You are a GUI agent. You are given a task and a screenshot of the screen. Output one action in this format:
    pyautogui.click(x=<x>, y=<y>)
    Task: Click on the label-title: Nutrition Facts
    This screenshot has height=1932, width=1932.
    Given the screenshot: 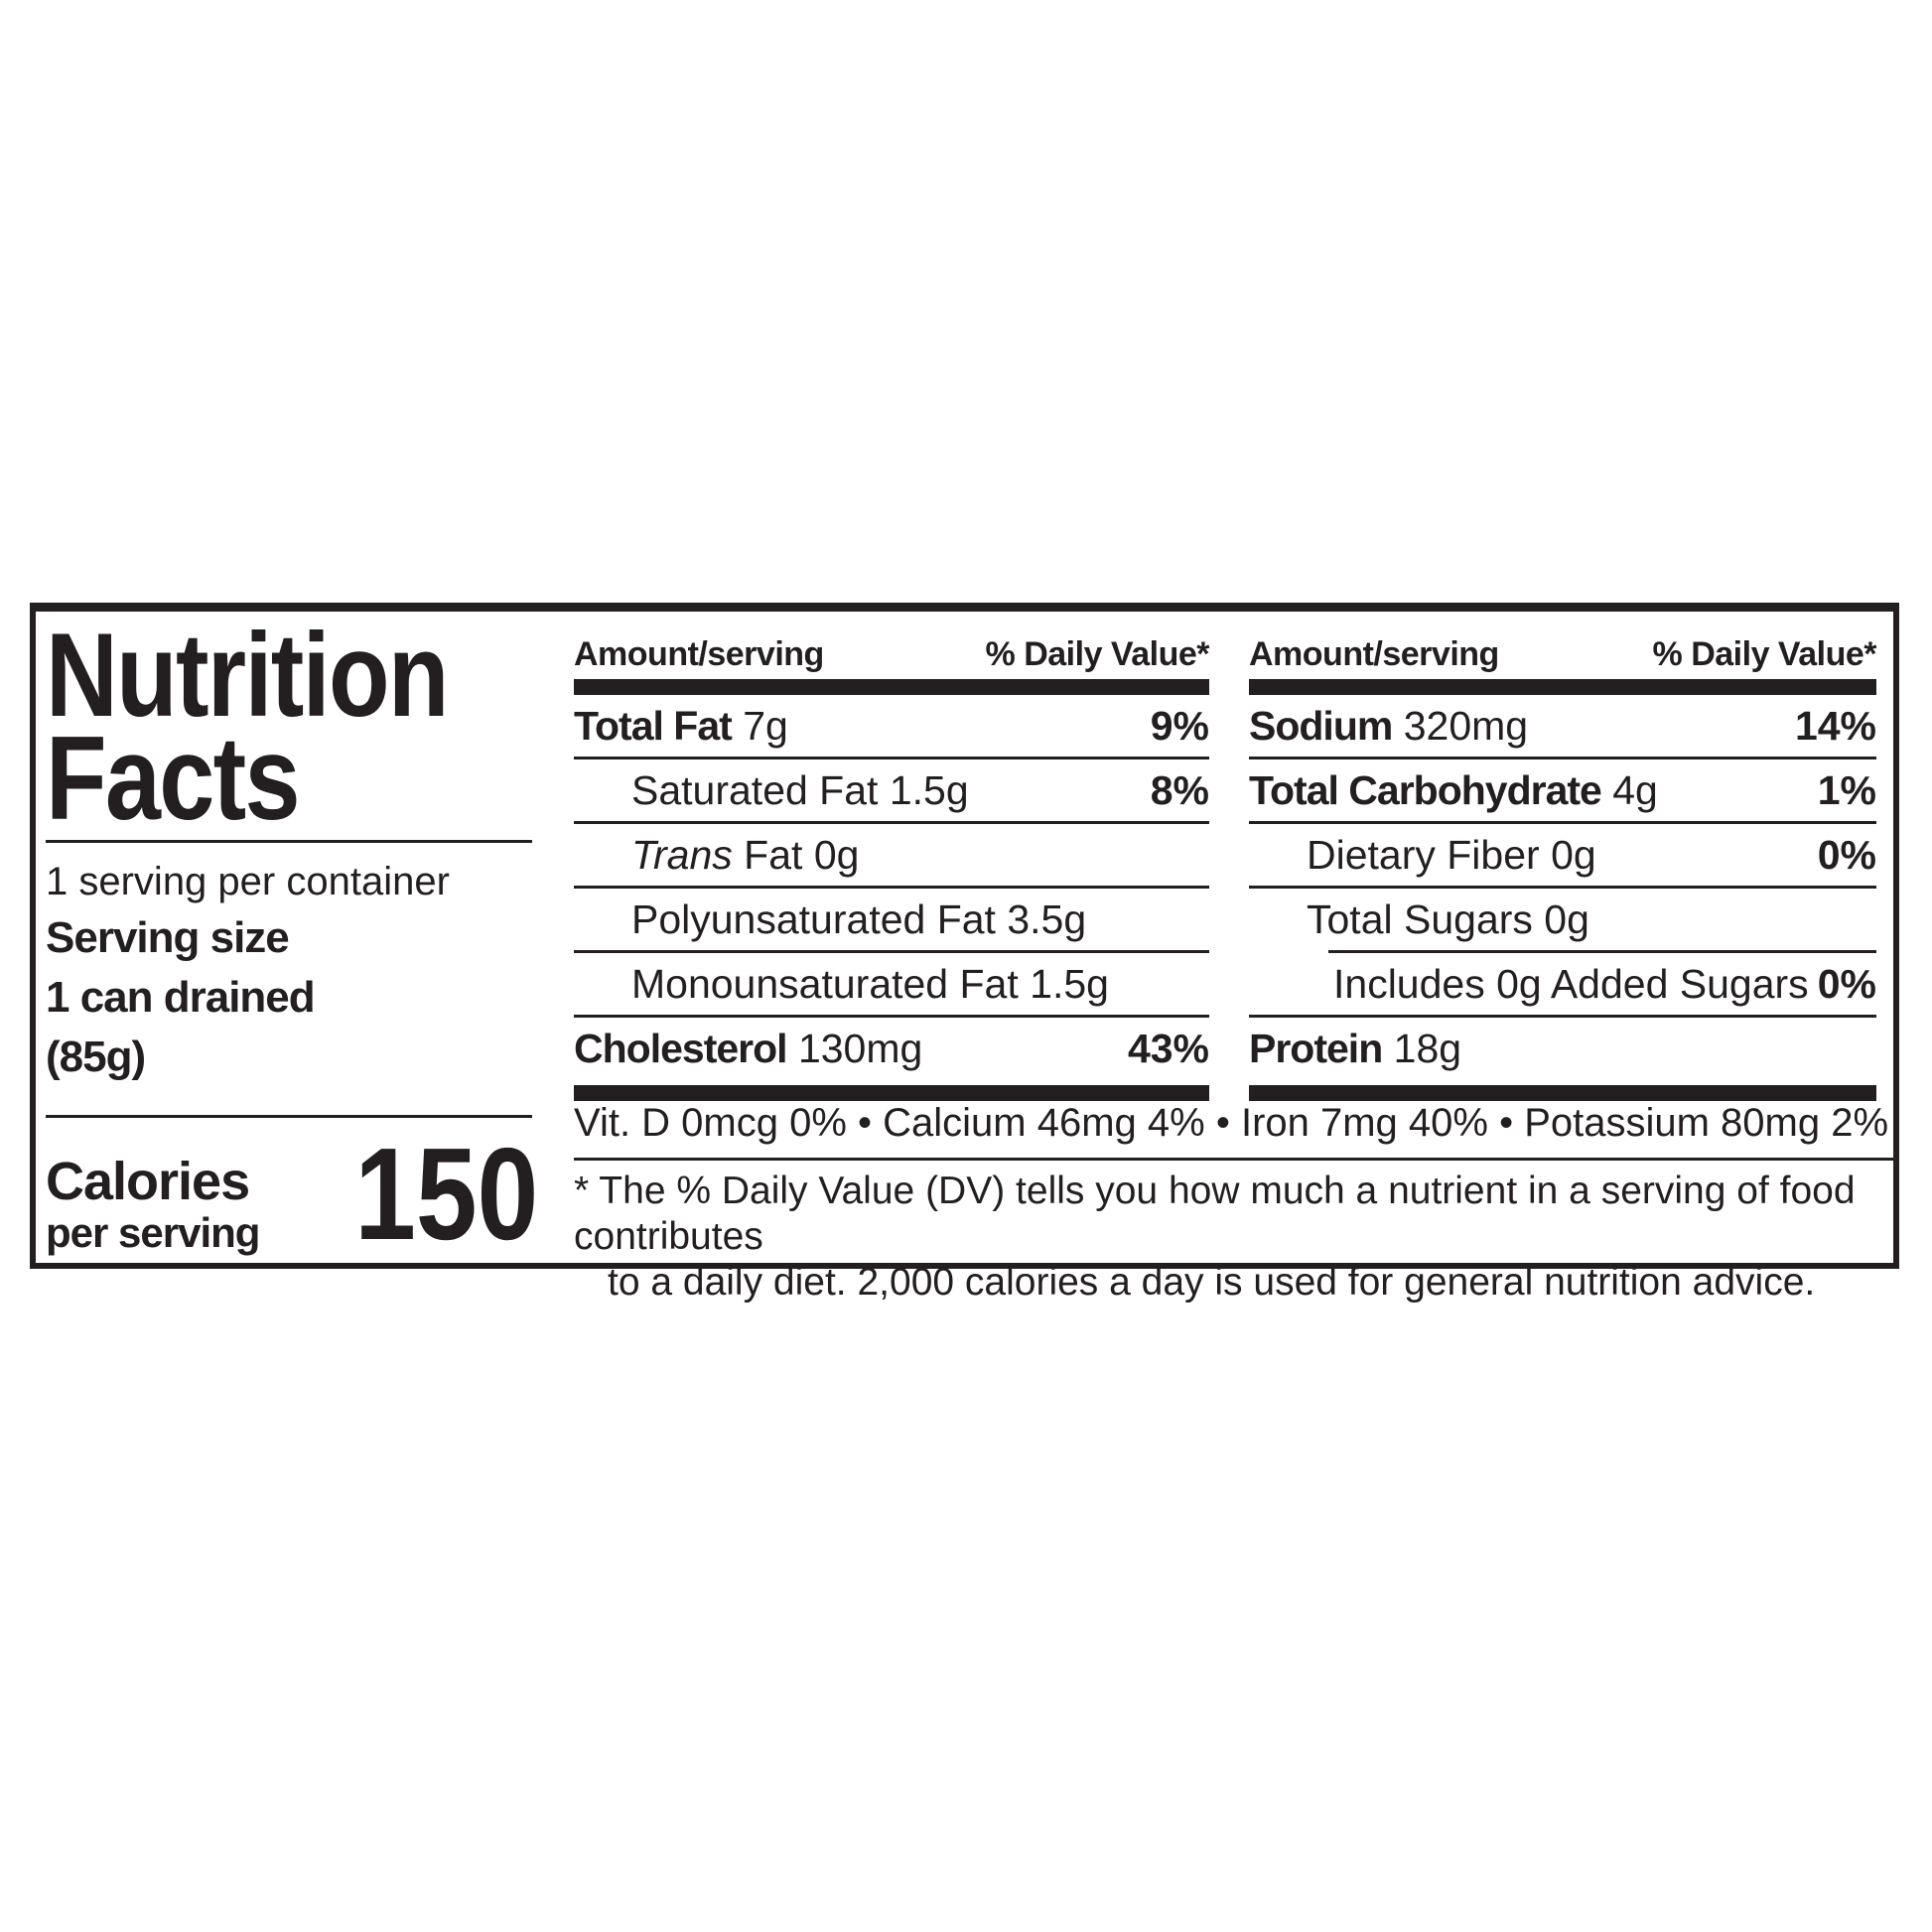 What is the action you would take?
    pyautogui.click(x=259, y=727)
    